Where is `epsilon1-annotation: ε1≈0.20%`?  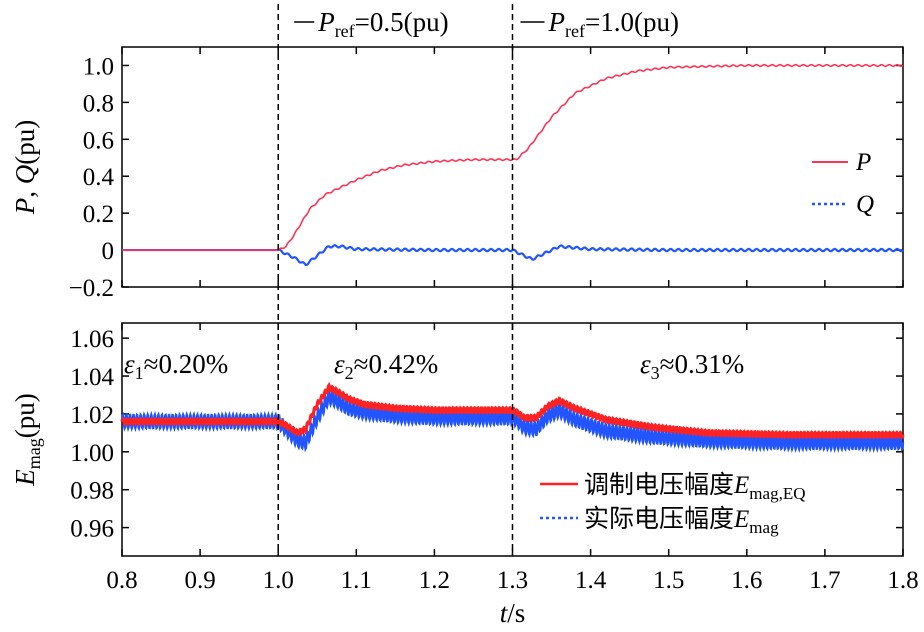
epsilon1-annotation: ε1≈0.20% is located at coordinates (176, 366).